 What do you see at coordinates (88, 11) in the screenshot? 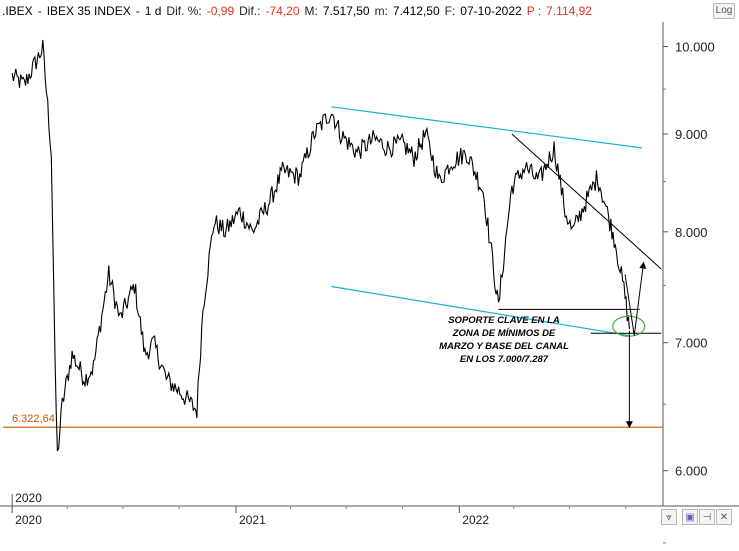
I see `instrument-name: IBEX 35 INDEX` at bounding box center [88, 11].